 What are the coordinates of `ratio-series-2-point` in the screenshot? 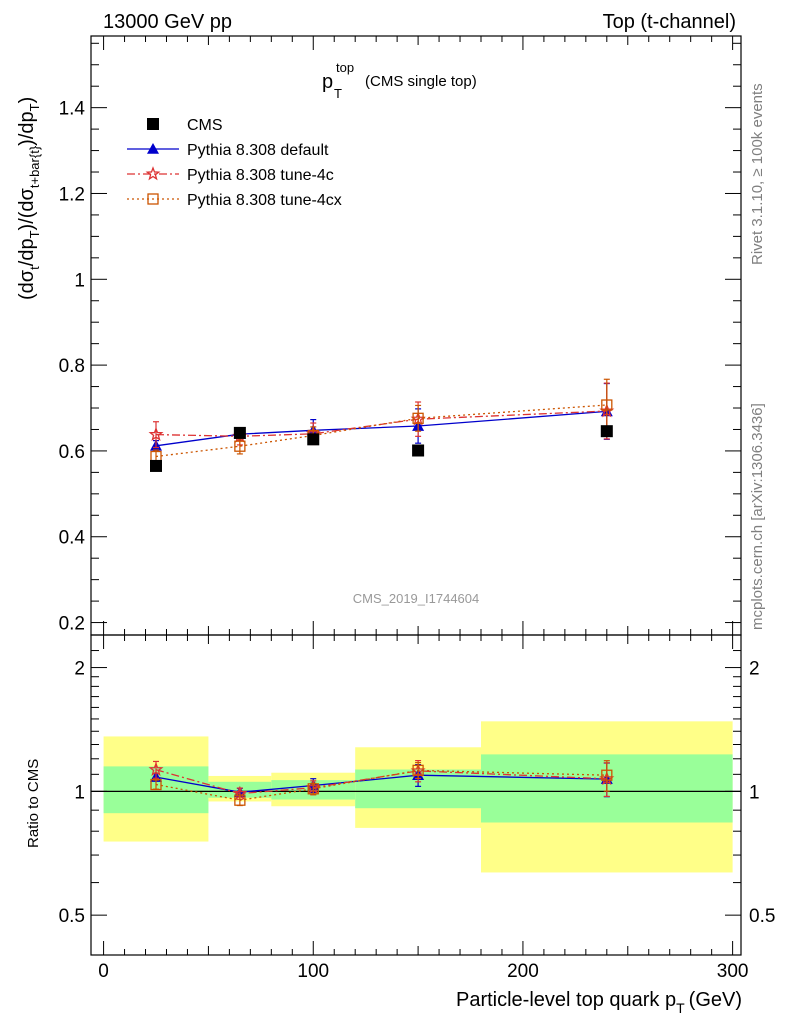 It's located at (156, 769).